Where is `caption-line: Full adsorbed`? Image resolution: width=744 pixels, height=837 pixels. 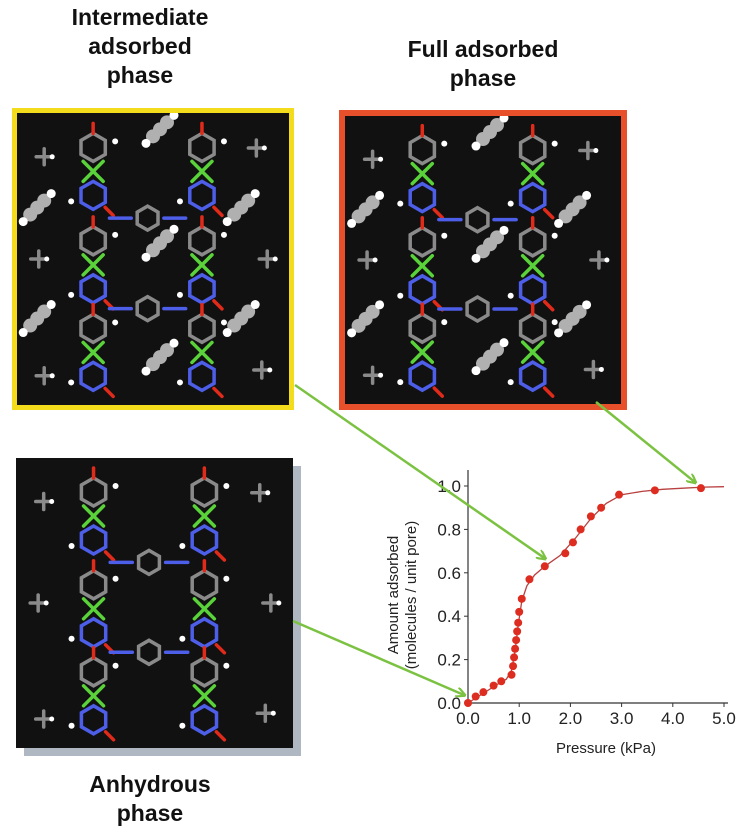 caption-line: Full adsorbed is located at coordinates (483, 49).